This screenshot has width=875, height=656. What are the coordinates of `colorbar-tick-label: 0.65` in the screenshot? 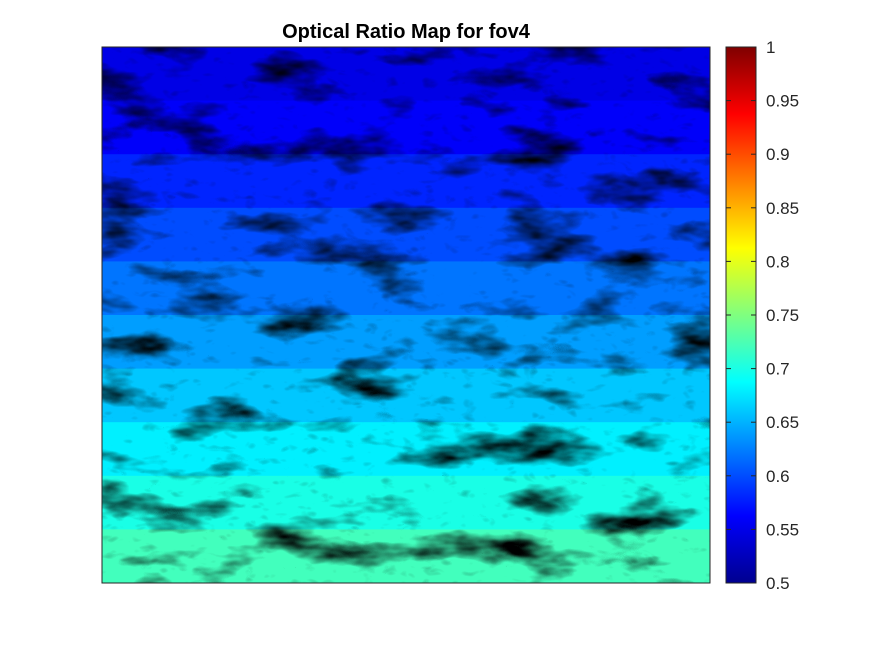 It's located at (782, 422).